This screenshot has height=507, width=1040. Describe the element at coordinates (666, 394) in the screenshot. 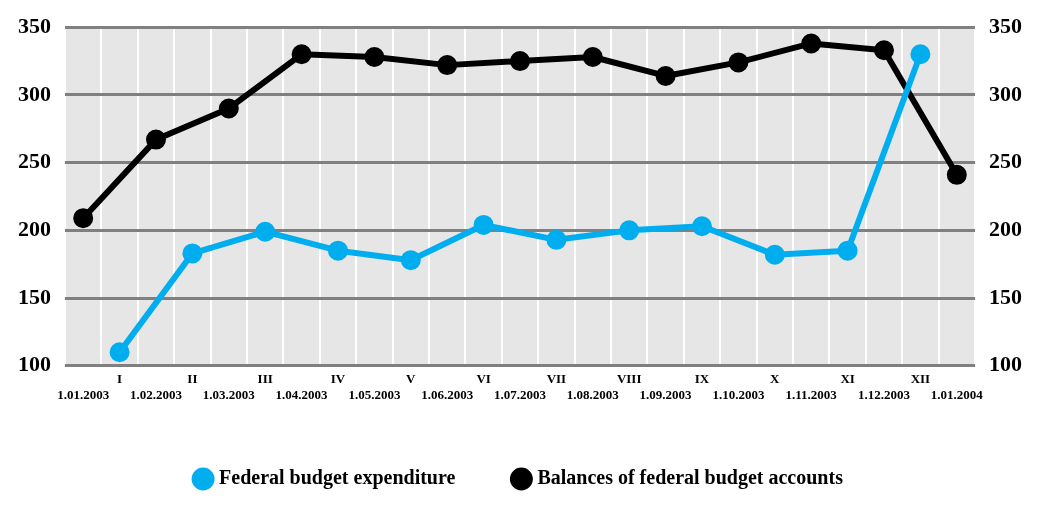

I see `x-tick-label: 1.09.2003` at that location.